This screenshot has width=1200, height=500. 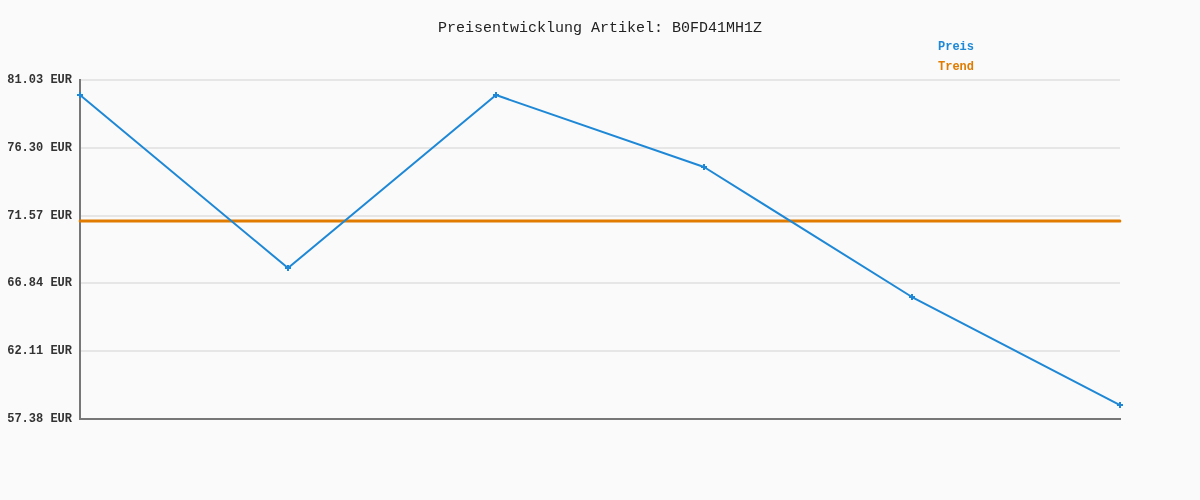 What do you see at coordinates (40, 215) in the screenshot?
I see `y-tick-label: 71.57 EUR` at bounding box center [40, 215].